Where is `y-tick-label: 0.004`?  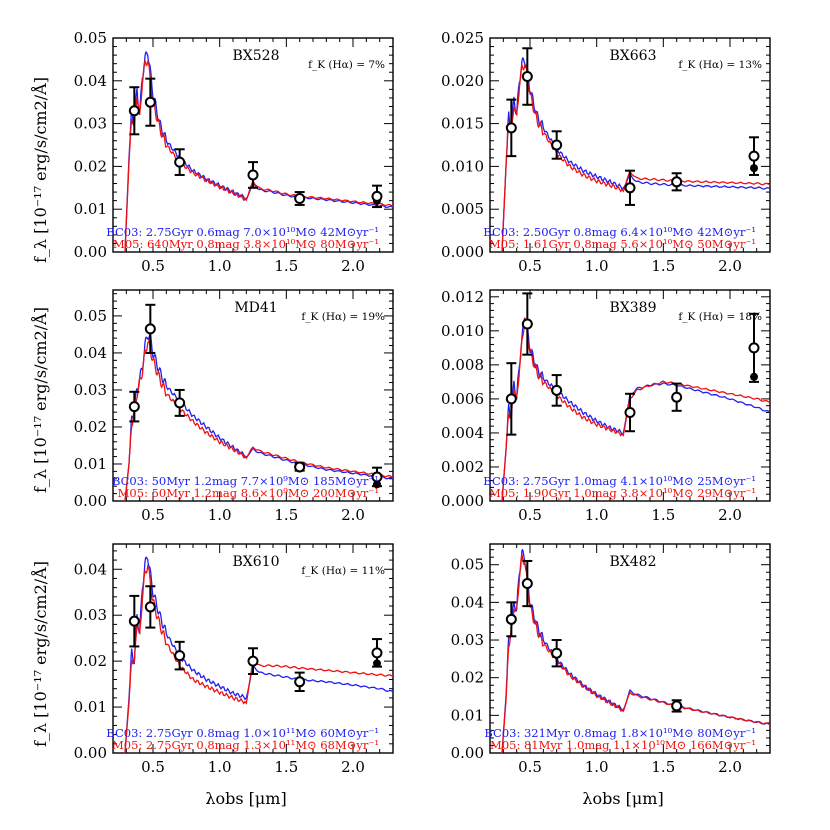
y-tick-label: 0.004 is located at coordinates (462, 433).